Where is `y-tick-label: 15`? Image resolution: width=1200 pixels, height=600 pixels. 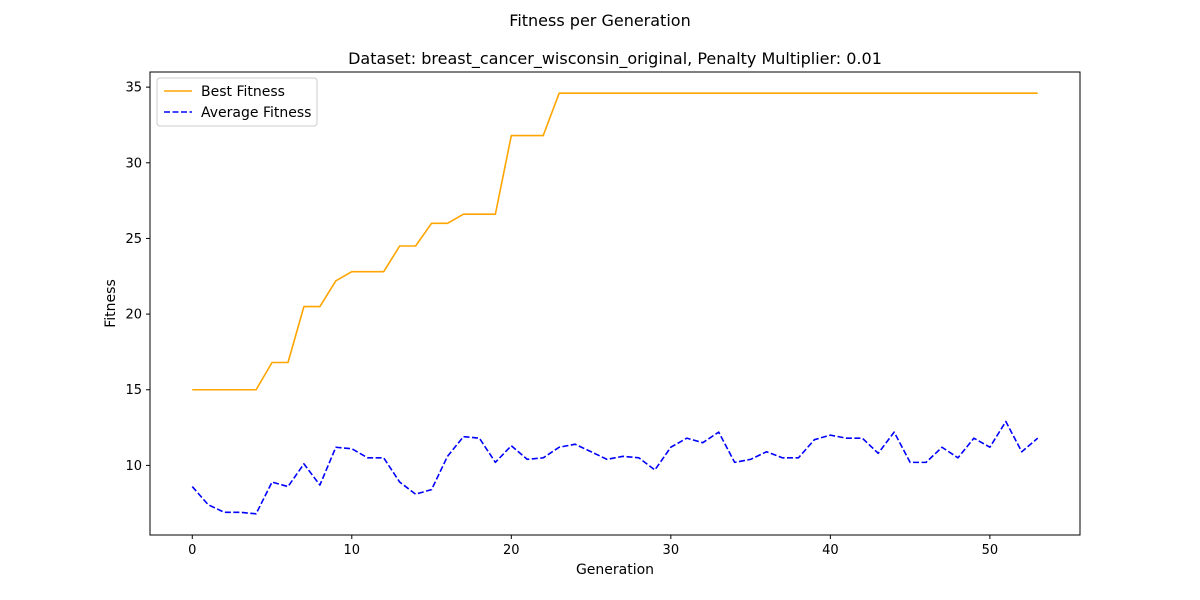
y-tick-label: 15 is located at coordinates (133, 390).